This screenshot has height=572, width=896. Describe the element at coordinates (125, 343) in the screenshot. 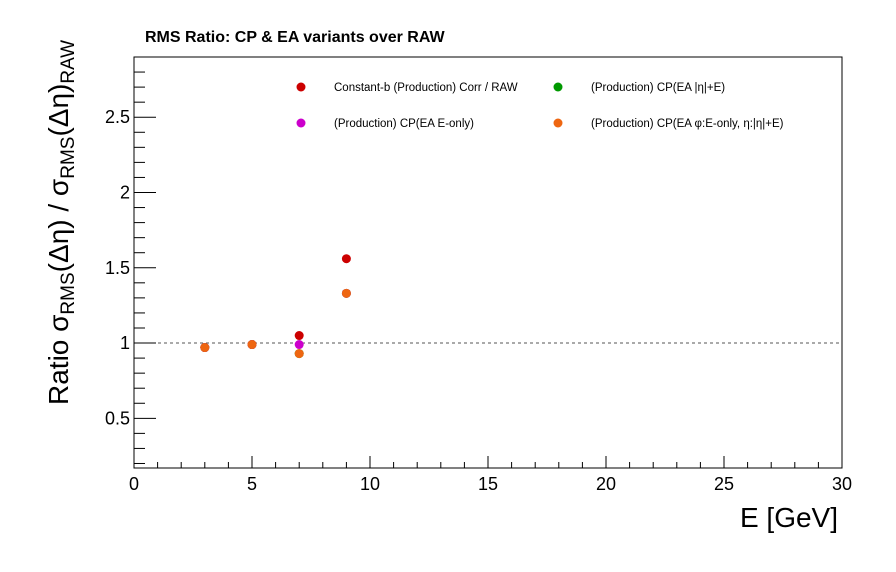

I see `y-tick-label: 1` at that location.